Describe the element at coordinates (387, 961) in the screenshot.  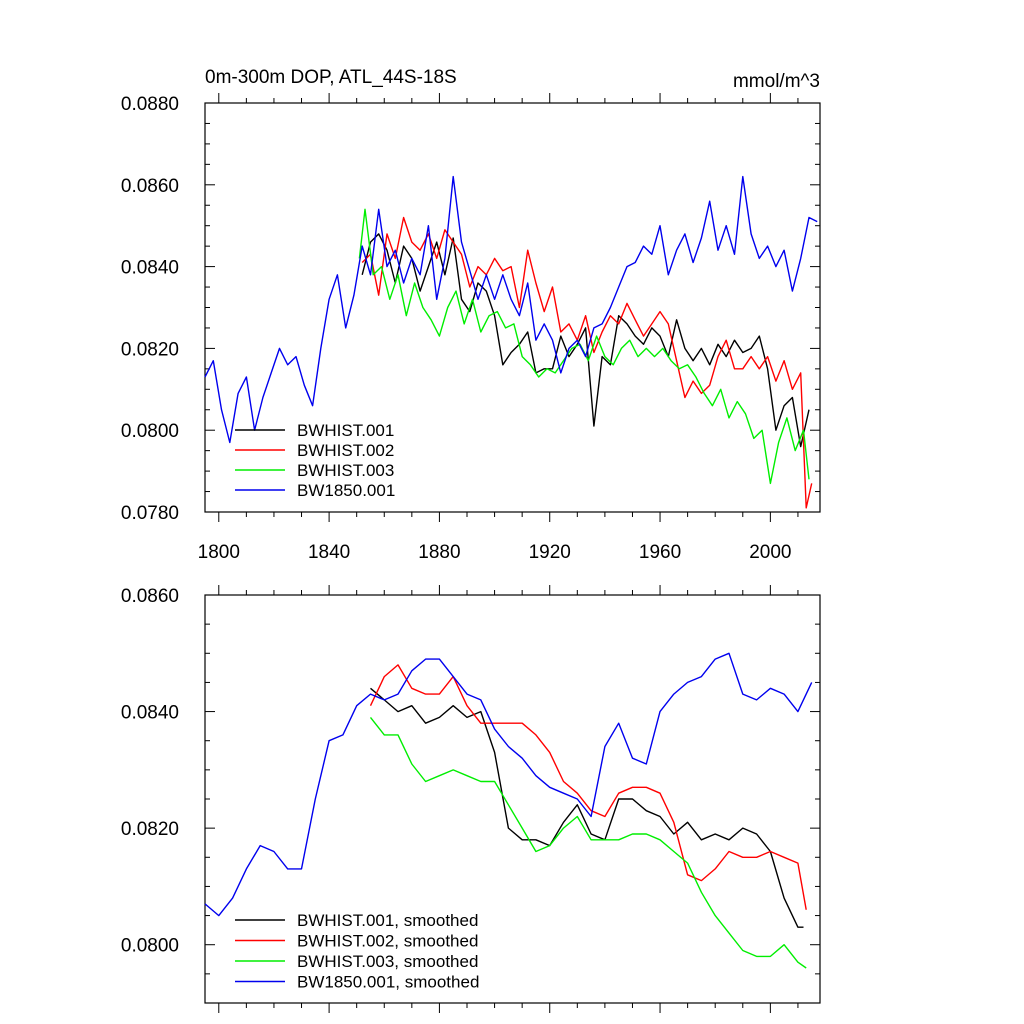
I see `legend-label: BWHIST.003, smoothed` at that location.